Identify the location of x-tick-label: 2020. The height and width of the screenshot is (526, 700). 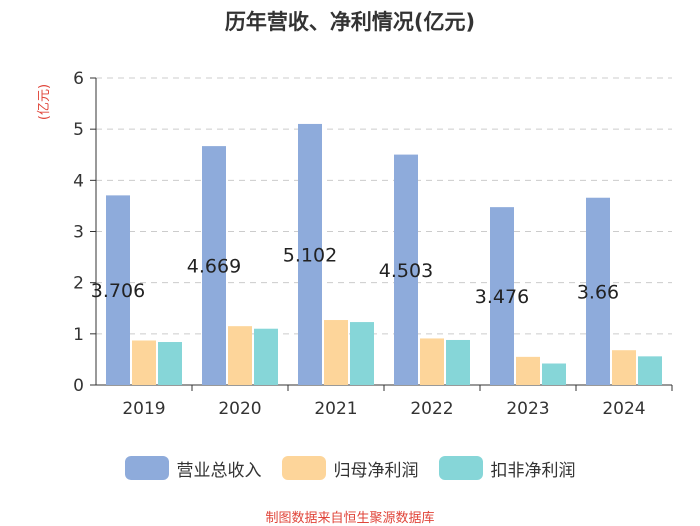
(239, 409).